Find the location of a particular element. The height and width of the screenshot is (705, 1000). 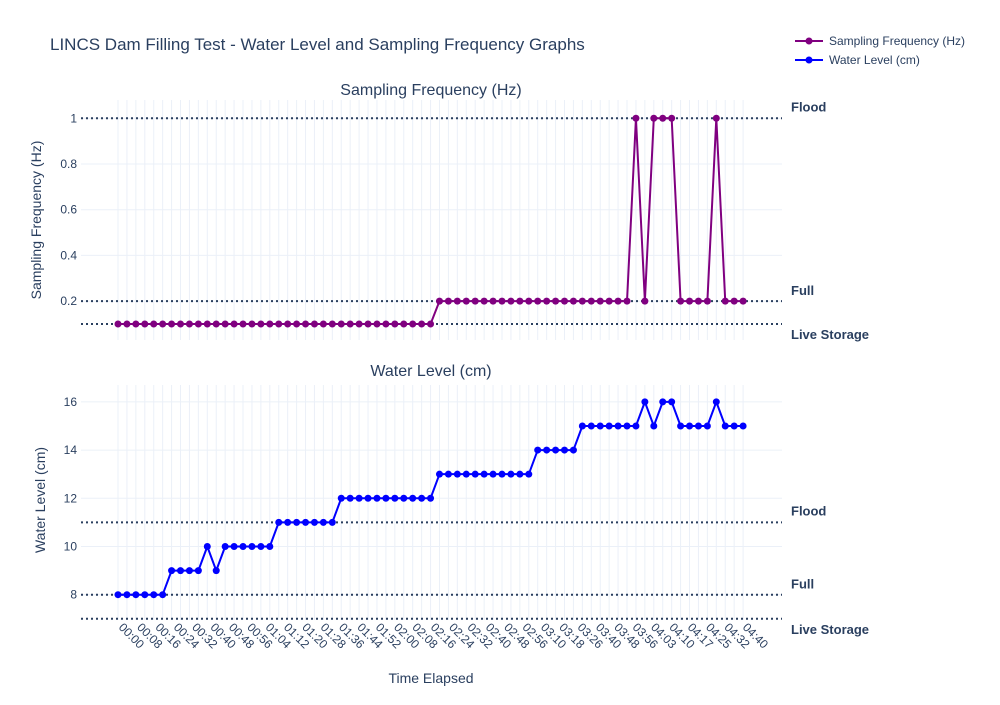

legend: Sampling Frequency (Hz) Water Level (cm) is located at coordinates (880, 50).